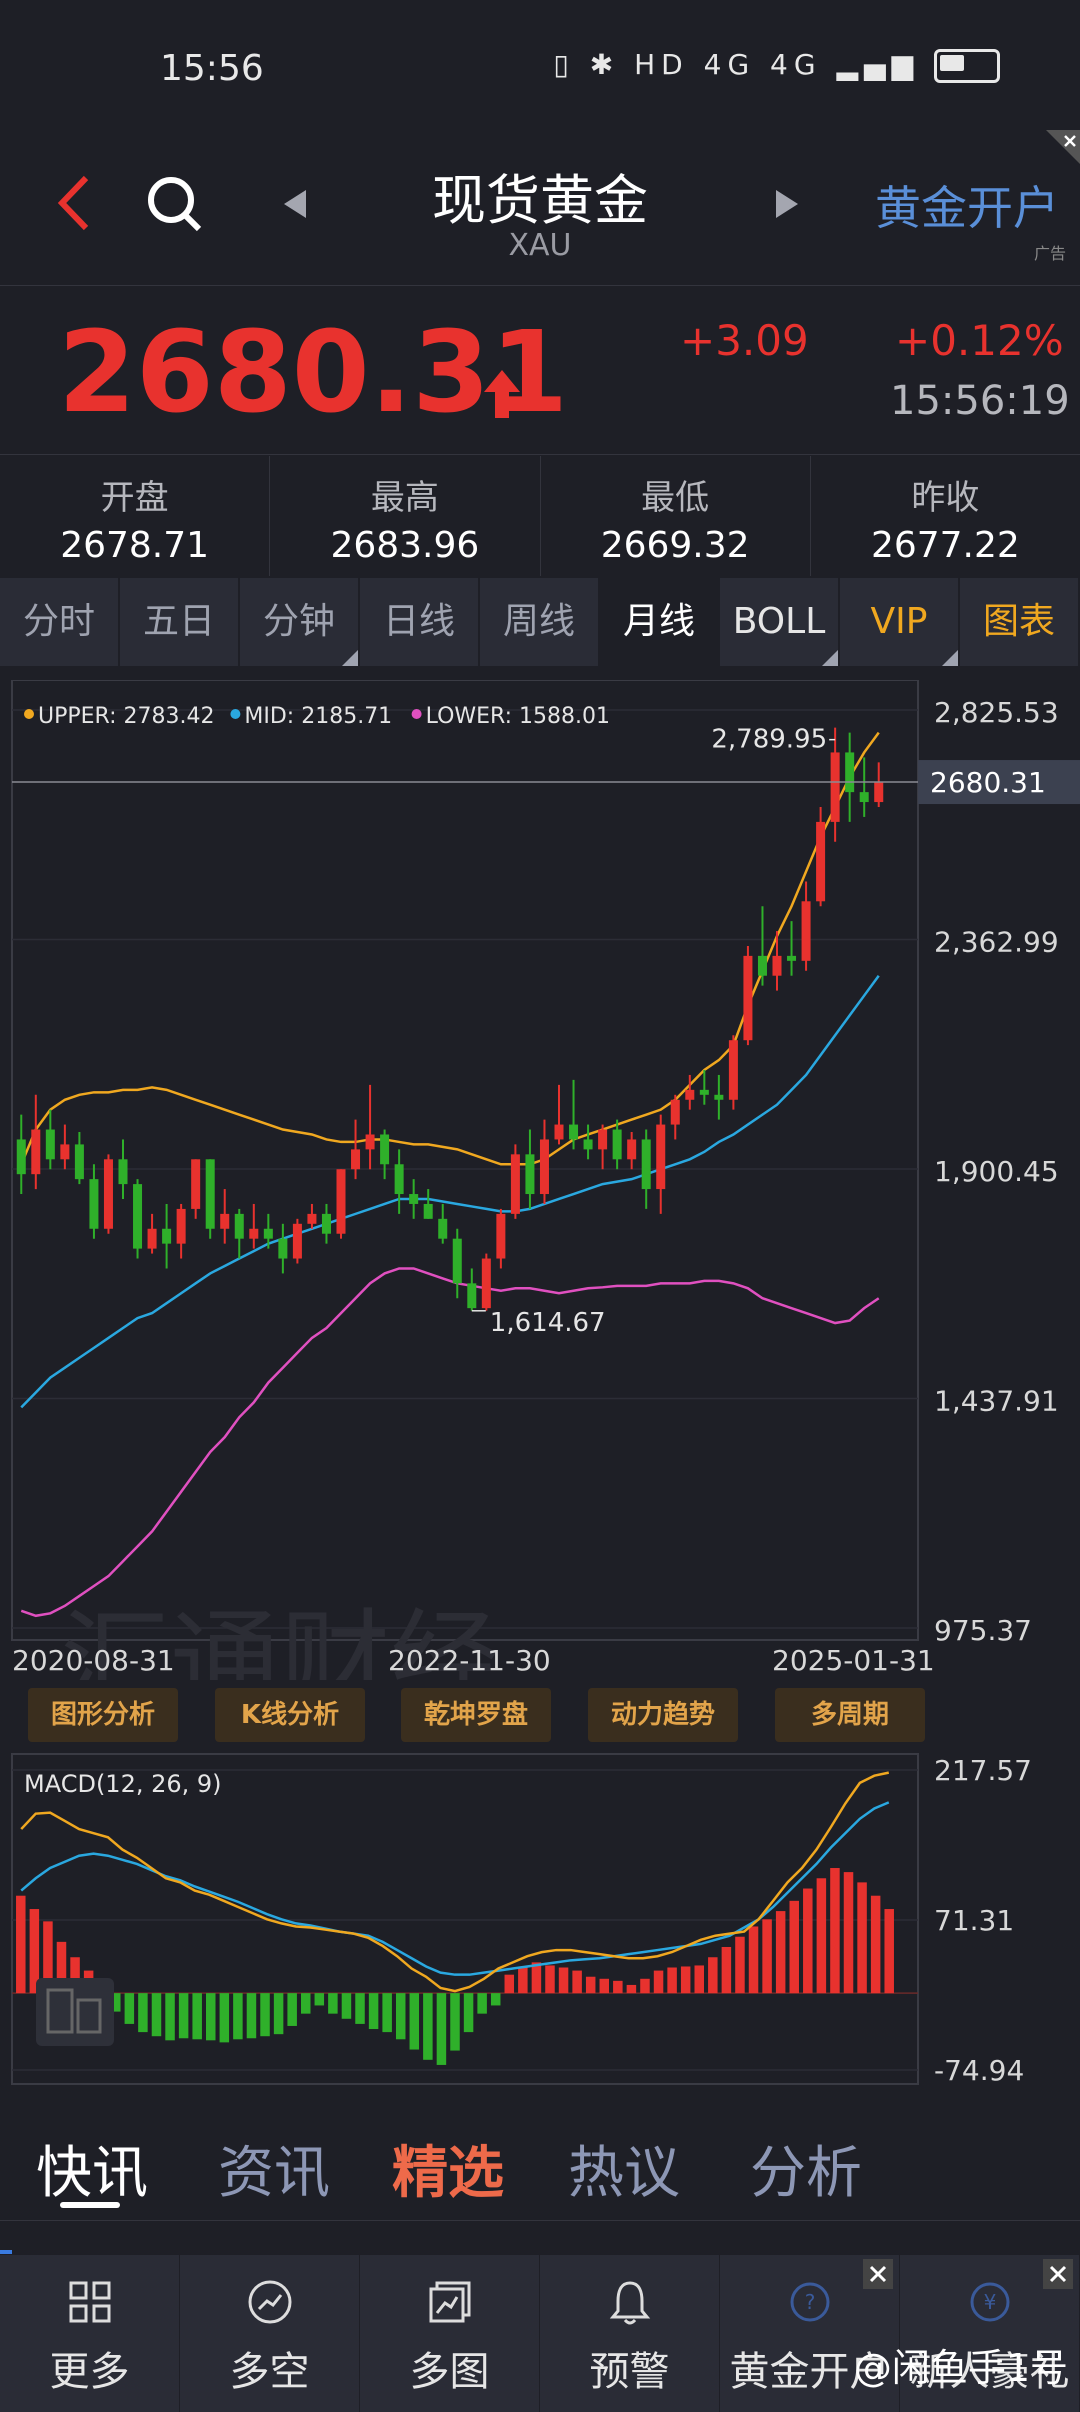  I want to click on price-row: 2680.31 +3.09 +0.12% 15:56:19, so click(540, 370).